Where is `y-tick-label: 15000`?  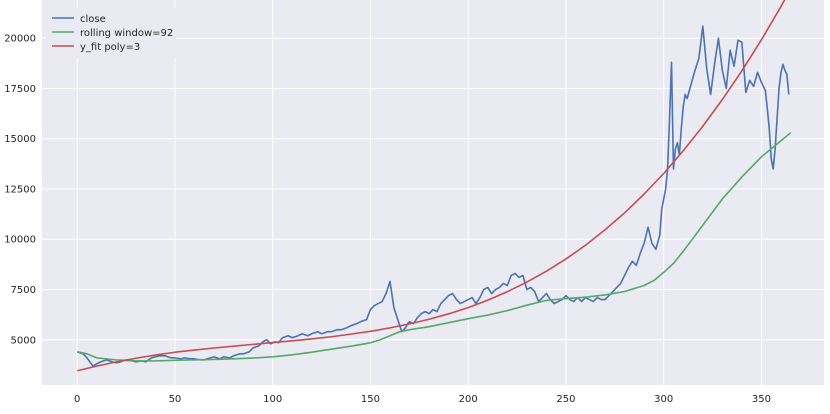 y-tick-label: 15000 is located at coordinates (20, 139).